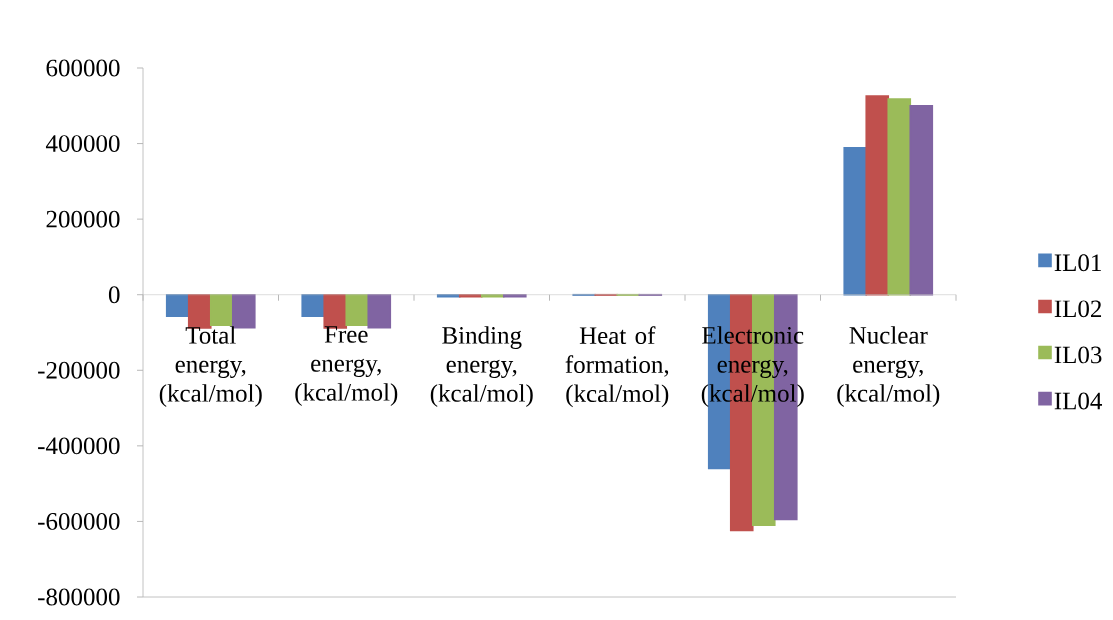 This screenshot has width=1113, height=620. I want to click on y-tick-label: 0, so click(114, 295).